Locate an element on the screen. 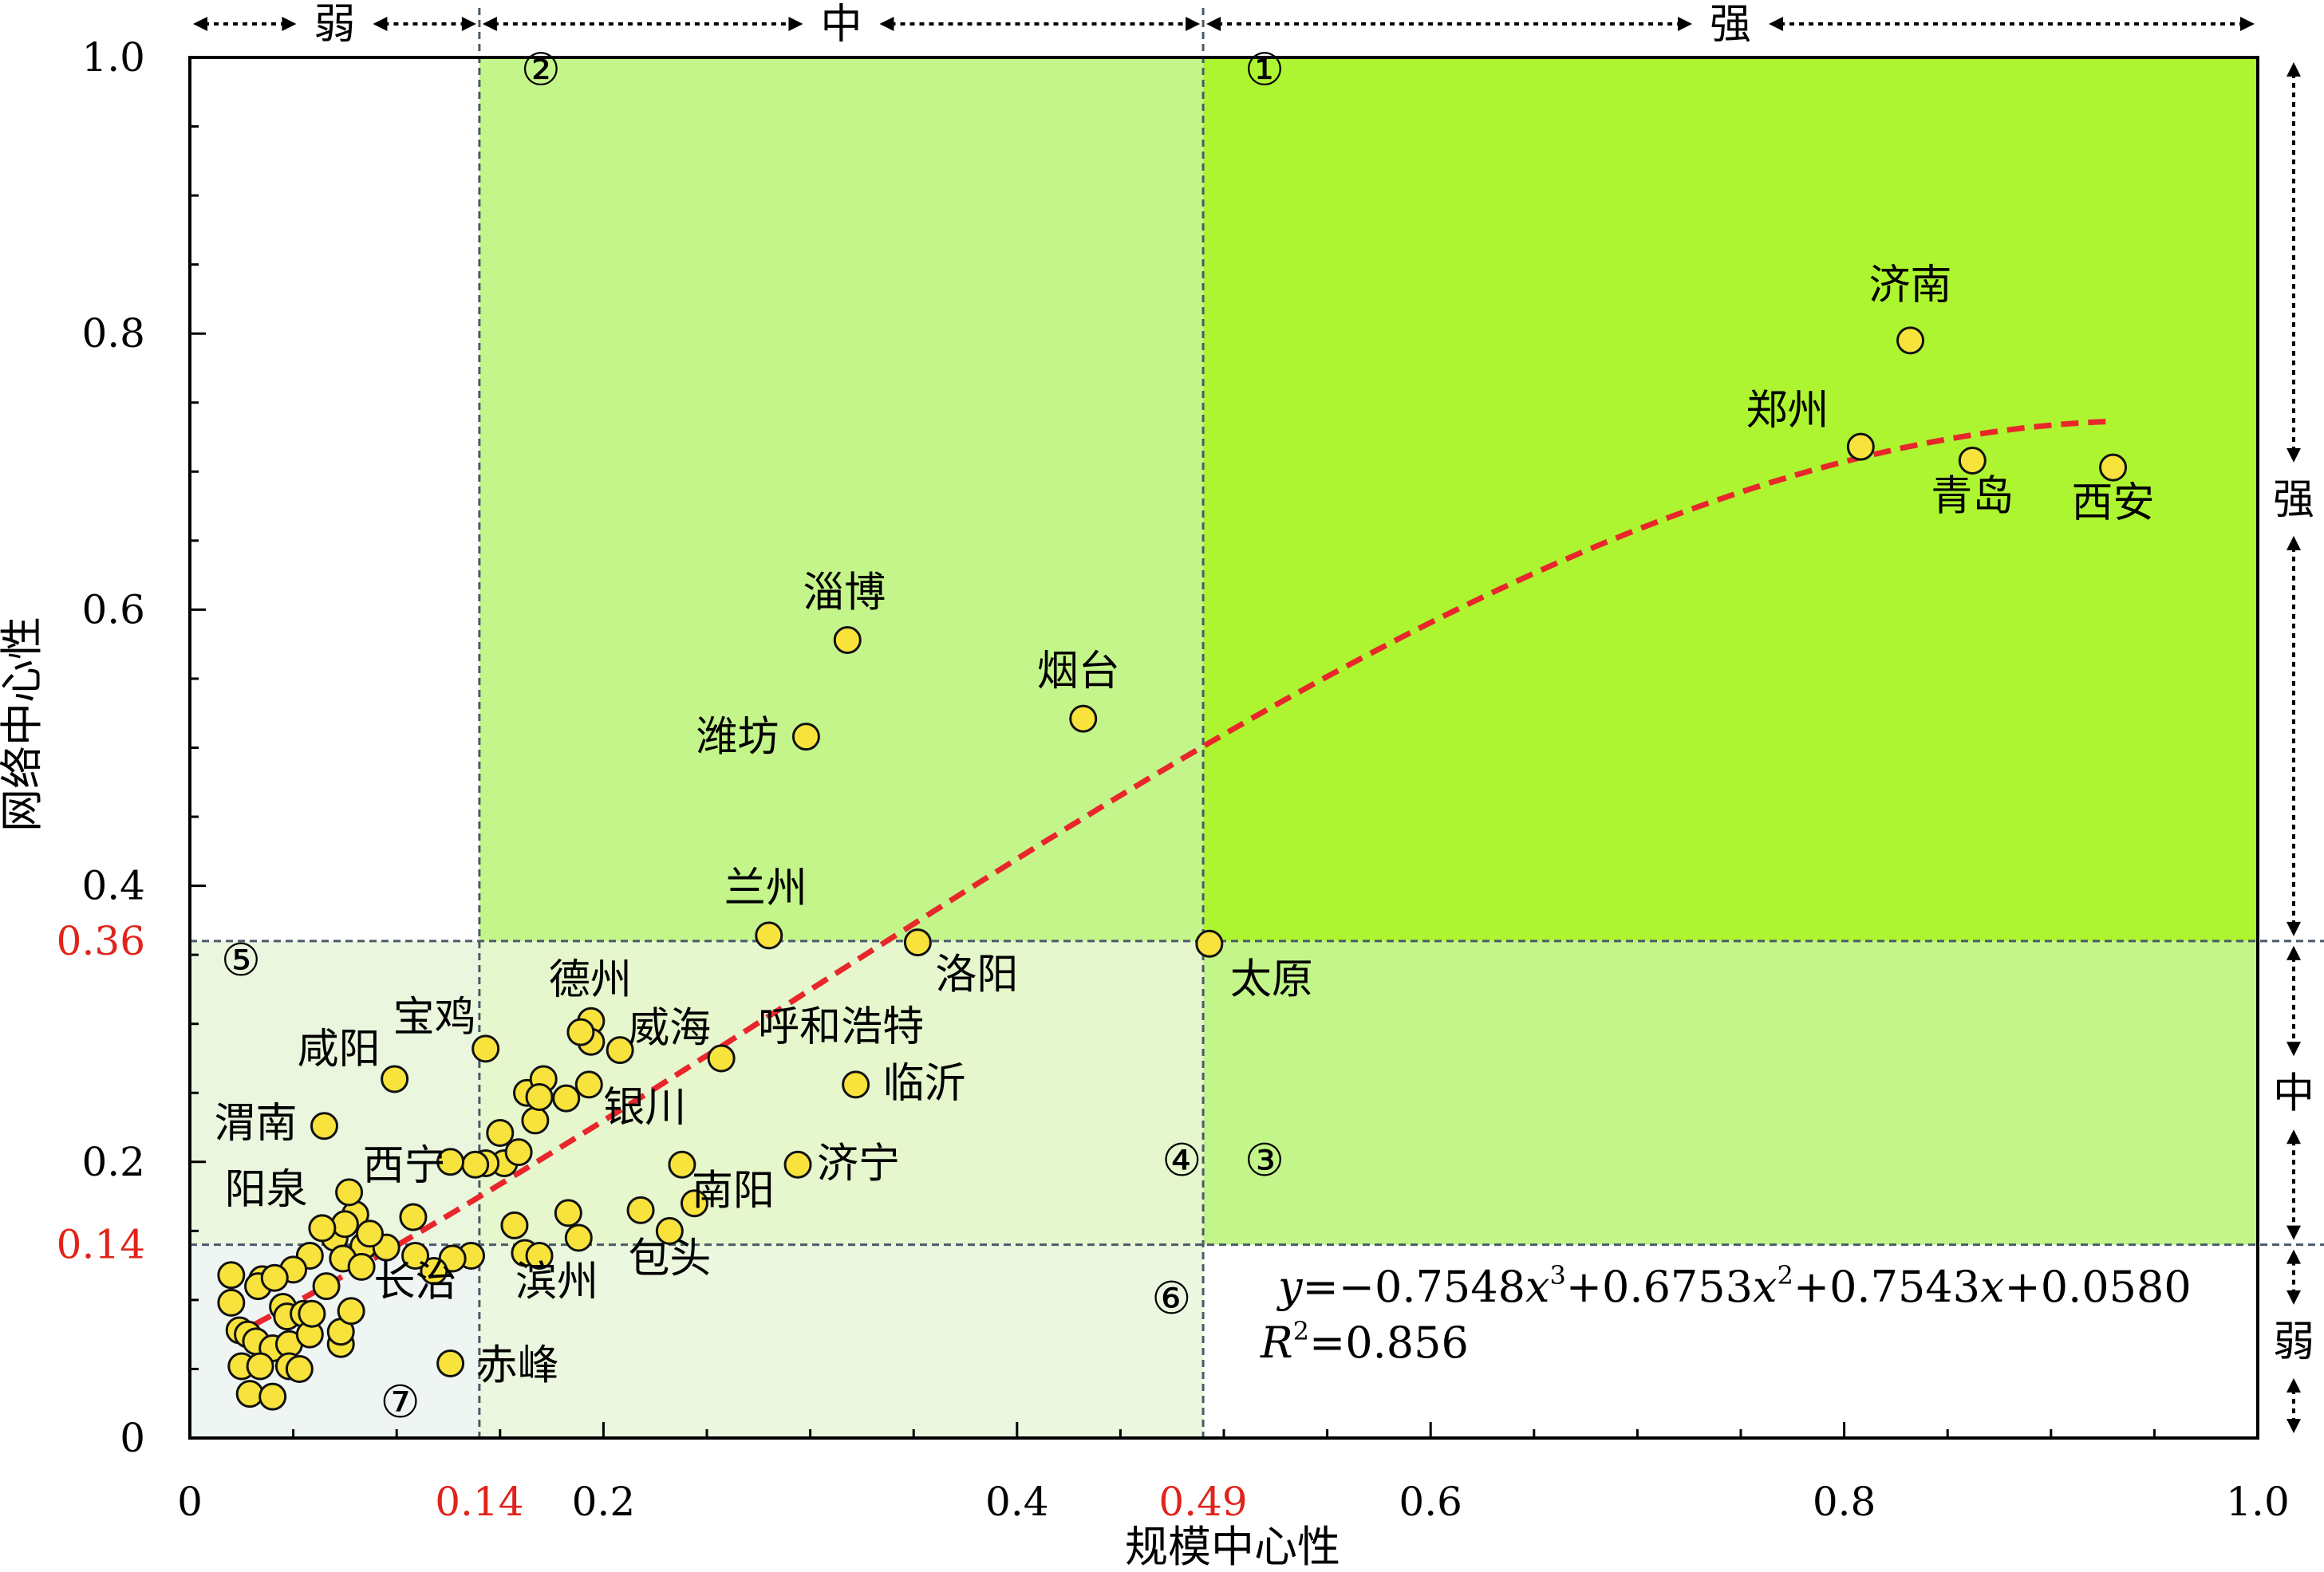  svg-text:y=−0.7548x3+0.6753x2+0.7543x+0: y=−0.7548x3+0.6753x2+0.7543x+0.0580 is located at coordinates (1734, 1286).